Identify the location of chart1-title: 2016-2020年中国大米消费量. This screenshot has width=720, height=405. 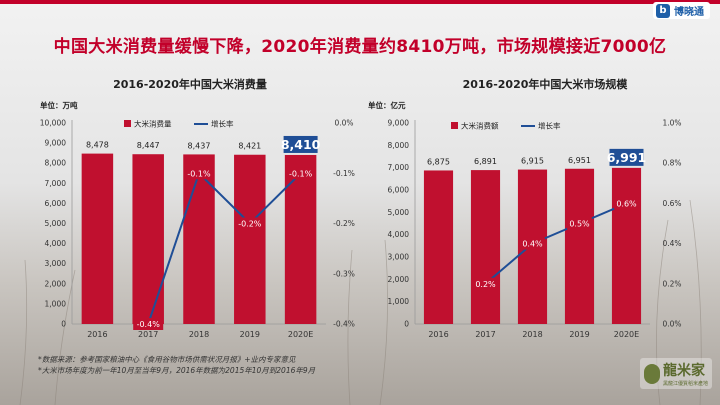
(190, 84).